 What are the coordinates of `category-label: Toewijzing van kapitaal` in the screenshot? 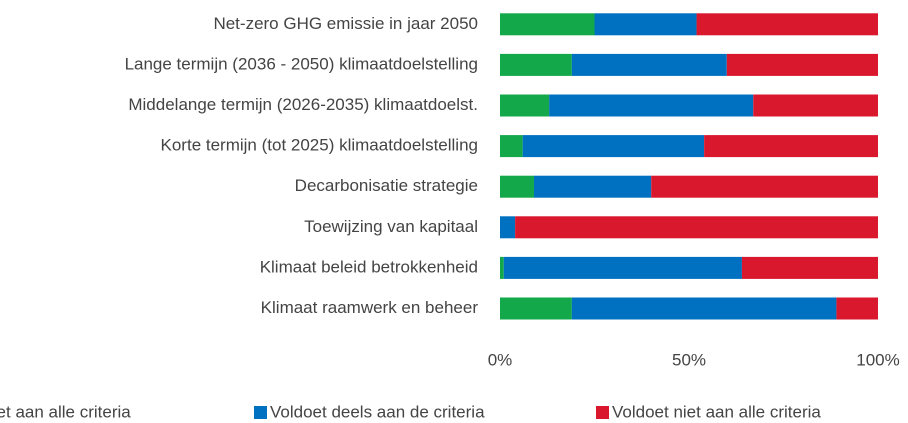 It's located at (391, 226).